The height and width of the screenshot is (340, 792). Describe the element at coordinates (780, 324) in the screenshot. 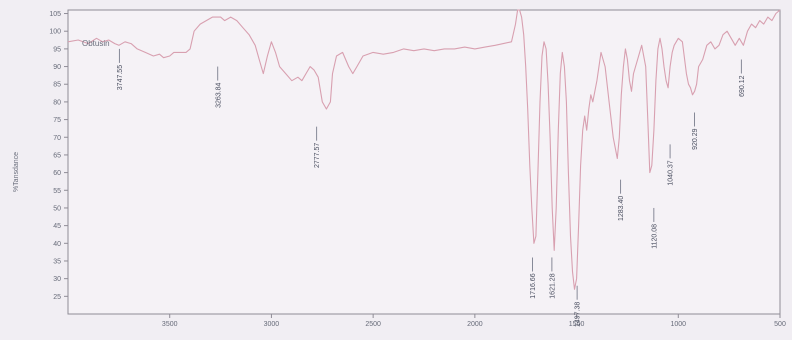

I see `x-tick-label: 500` at that location.